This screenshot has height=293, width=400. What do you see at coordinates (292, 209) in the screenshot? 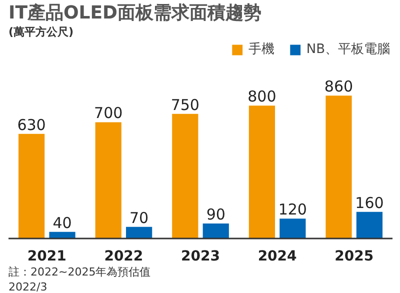
I see `data-label: 120` at bounding box center [292, 209].